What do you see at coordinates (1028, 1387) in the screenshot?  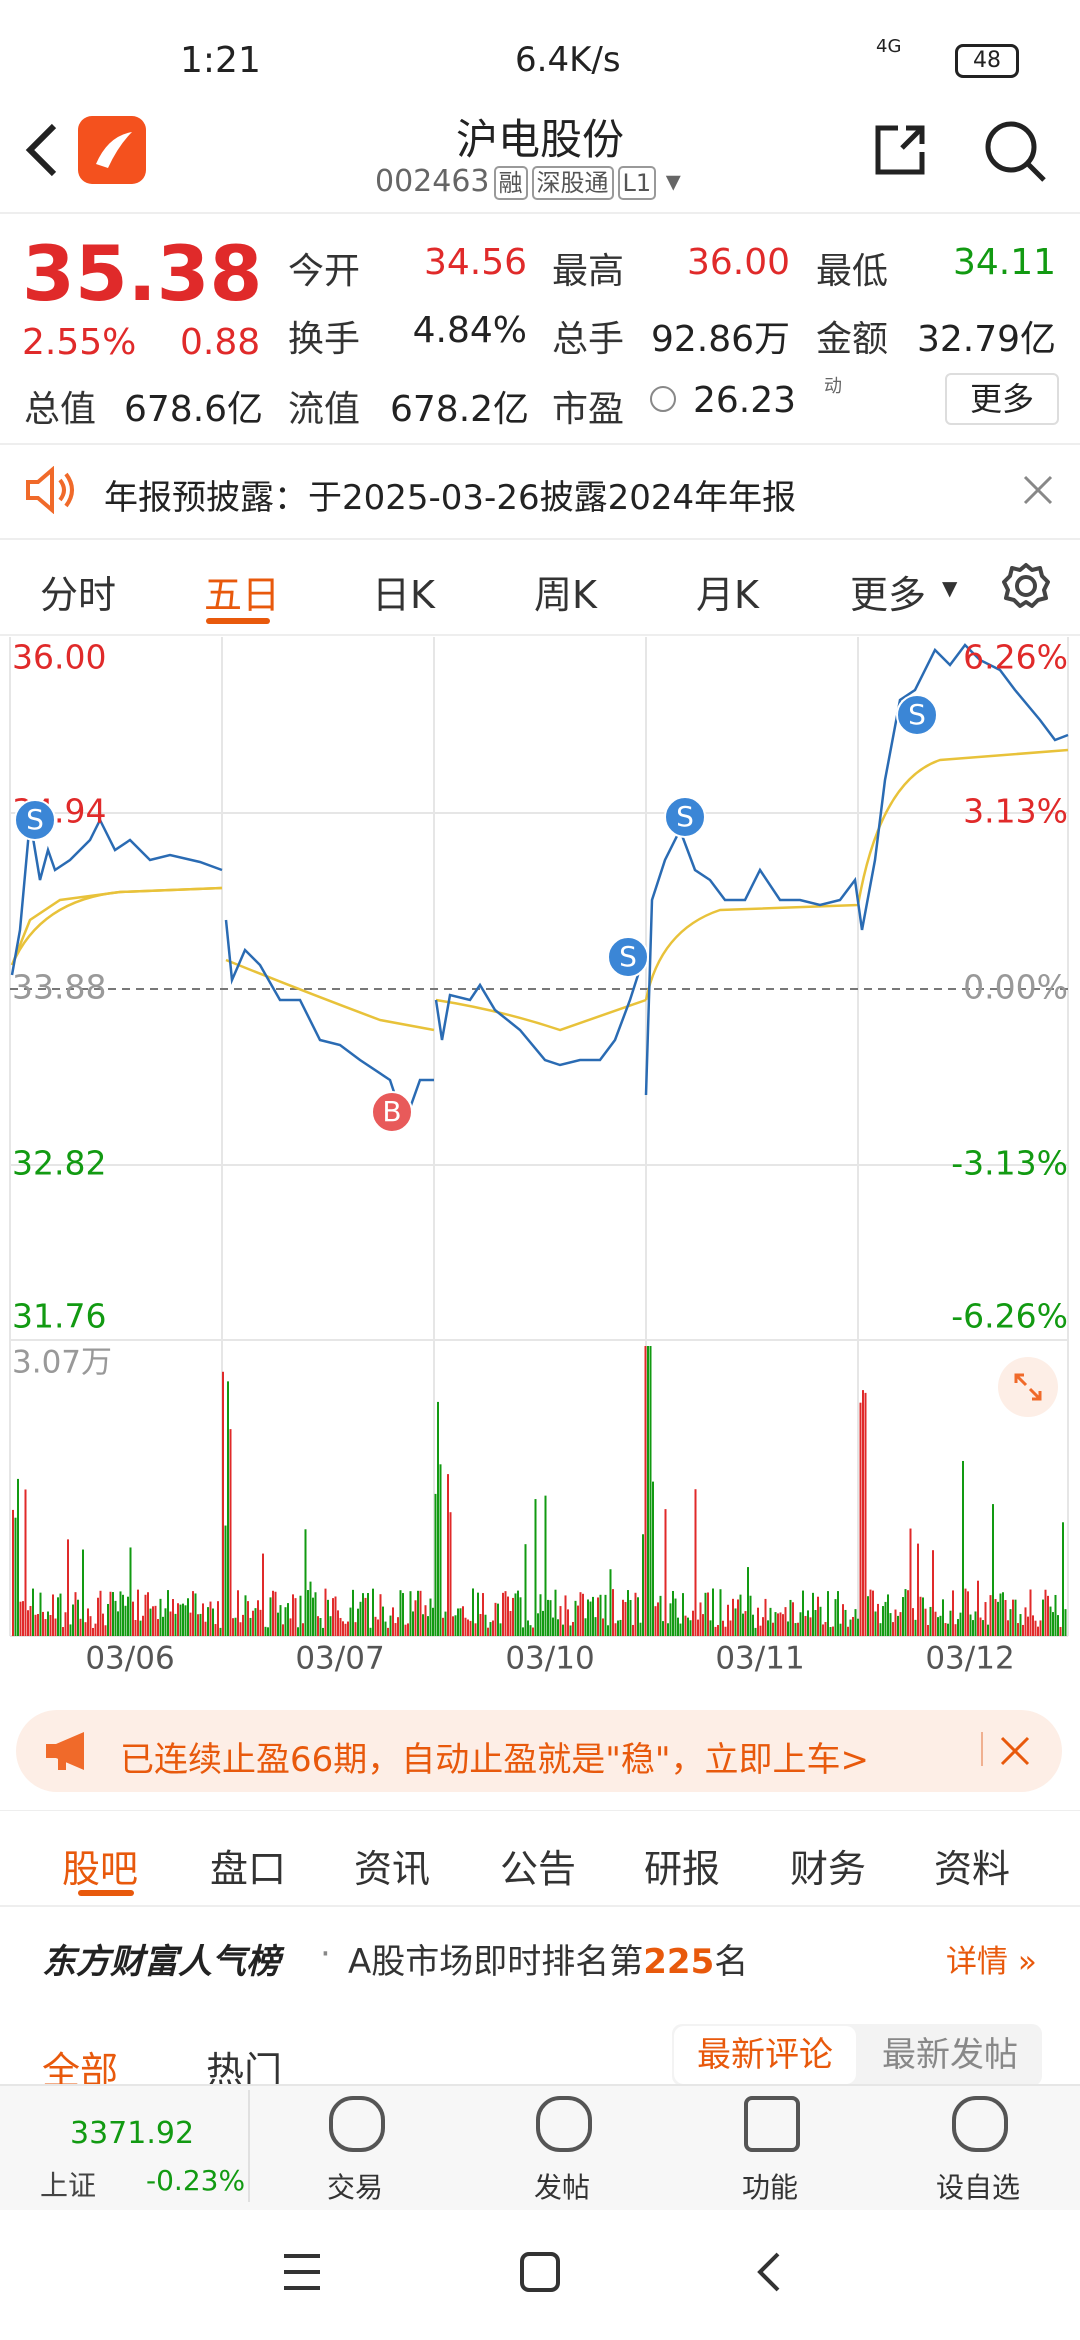 I see `expand-button` at bounding box center [1028, 1387].